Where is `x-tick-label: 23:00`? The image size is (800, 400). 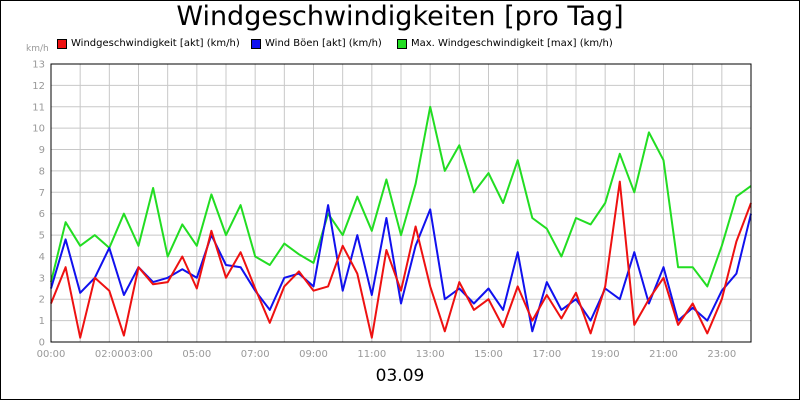 x-tick-label: 23:00 is located at coordinates (721, 354).